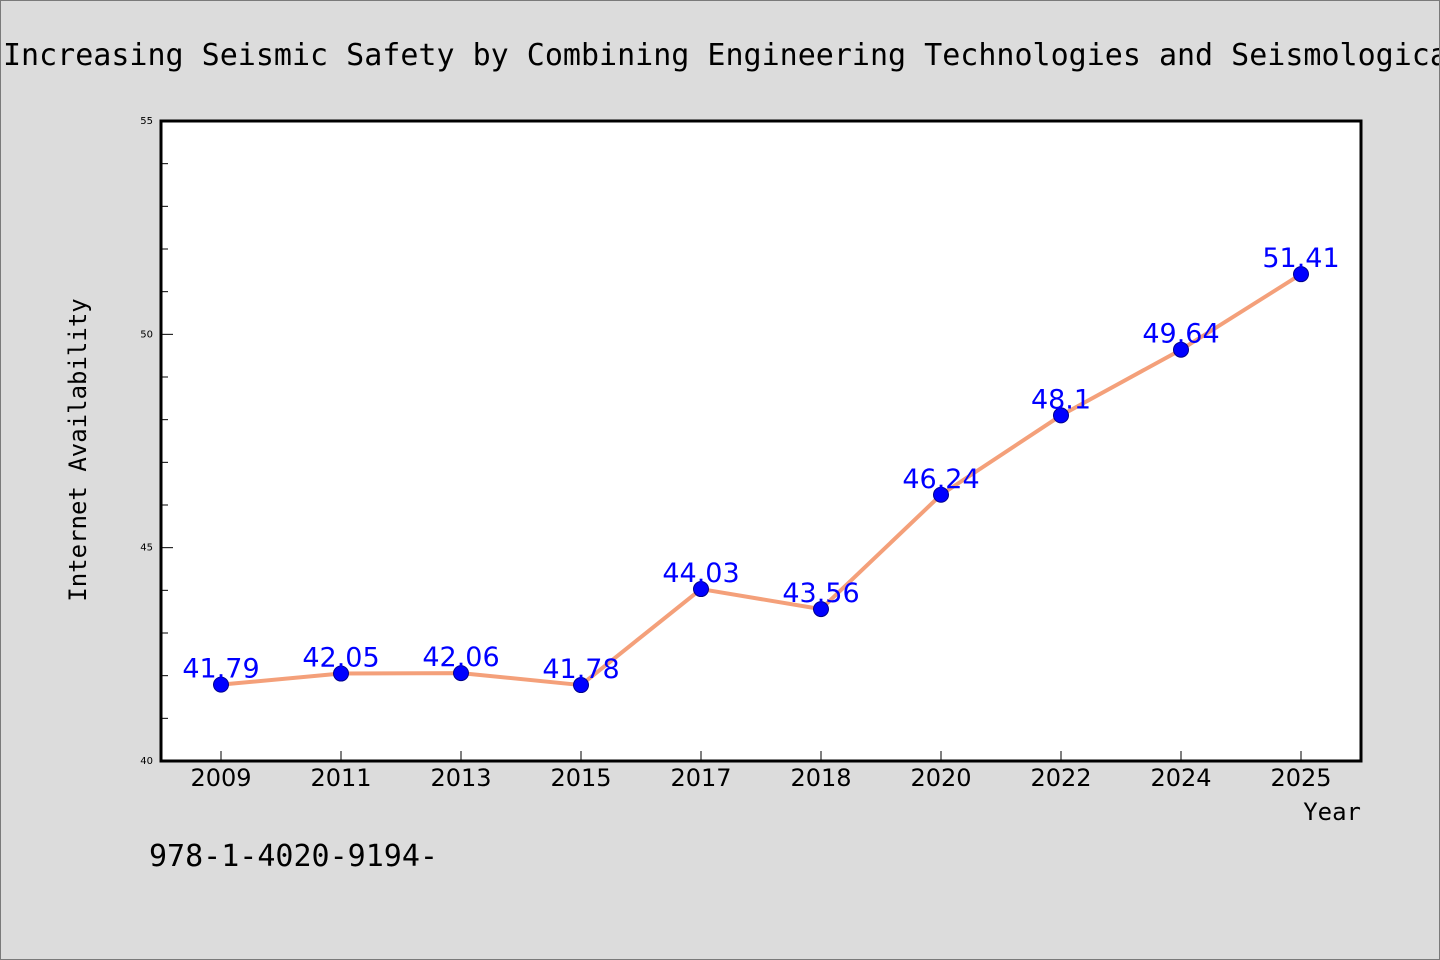 Image resolution: width=1440 pixels, height=960 pixels. Describe the element at coordinates (220, 778) in the screenshot. I see `x-tick-label: 2009` at that location.